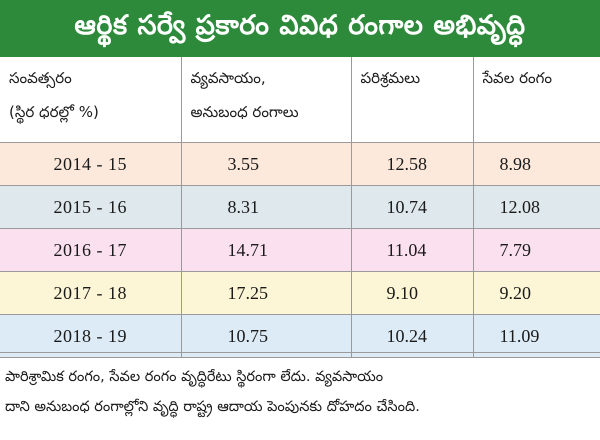  What do you see at coordinates (300, 352) in the screenshot?
I see `footer-divider` at bounding box center [300, 352].